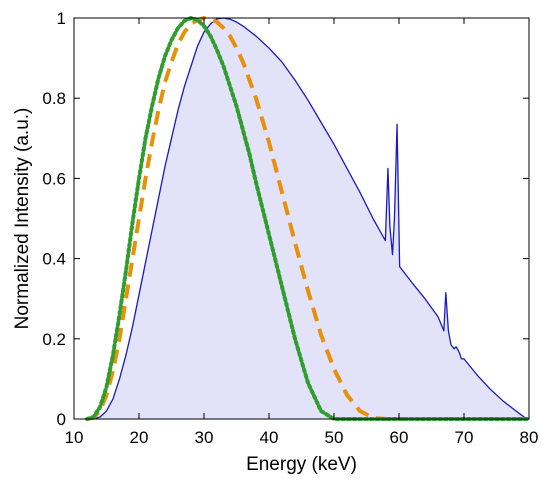 The height and width of the screenshot is (482, 550). I want to click on x-tick-label: 60, so click(399, 437).